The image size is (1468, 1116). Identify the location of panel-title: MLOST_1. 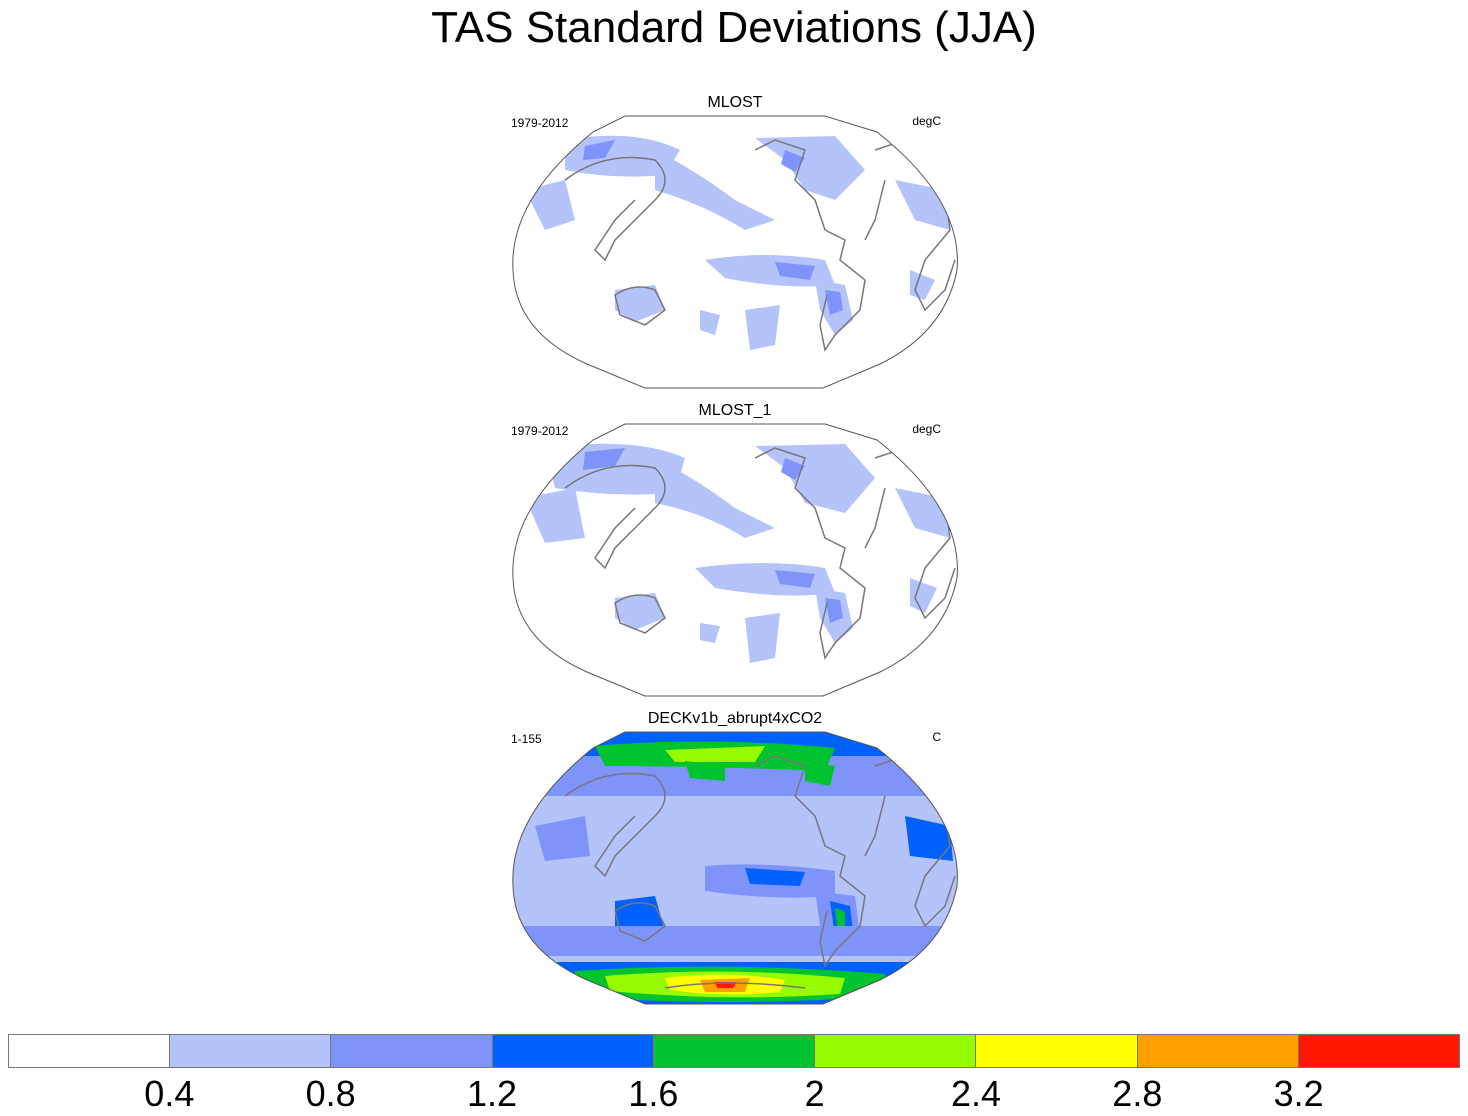
(735, 410).